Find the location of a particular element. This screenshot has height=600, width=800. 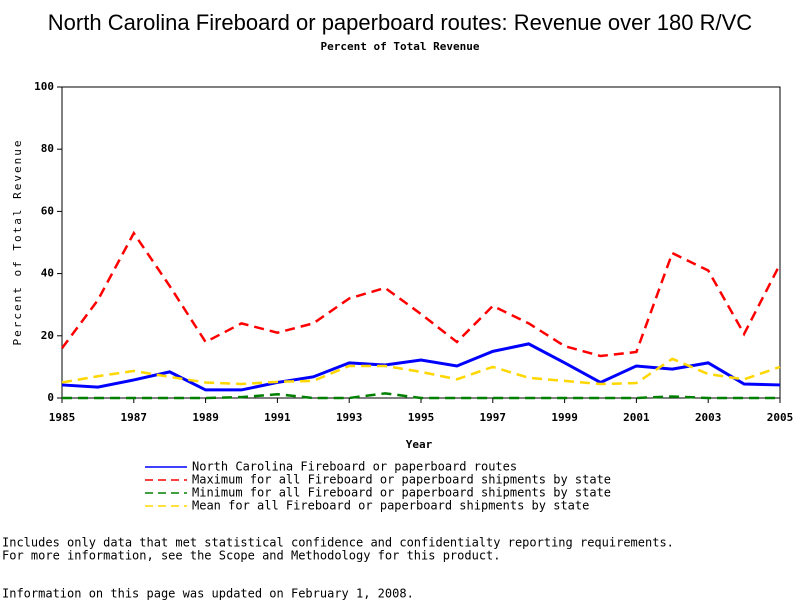

x-axis-label: Year is located at coordinates (419, 444).